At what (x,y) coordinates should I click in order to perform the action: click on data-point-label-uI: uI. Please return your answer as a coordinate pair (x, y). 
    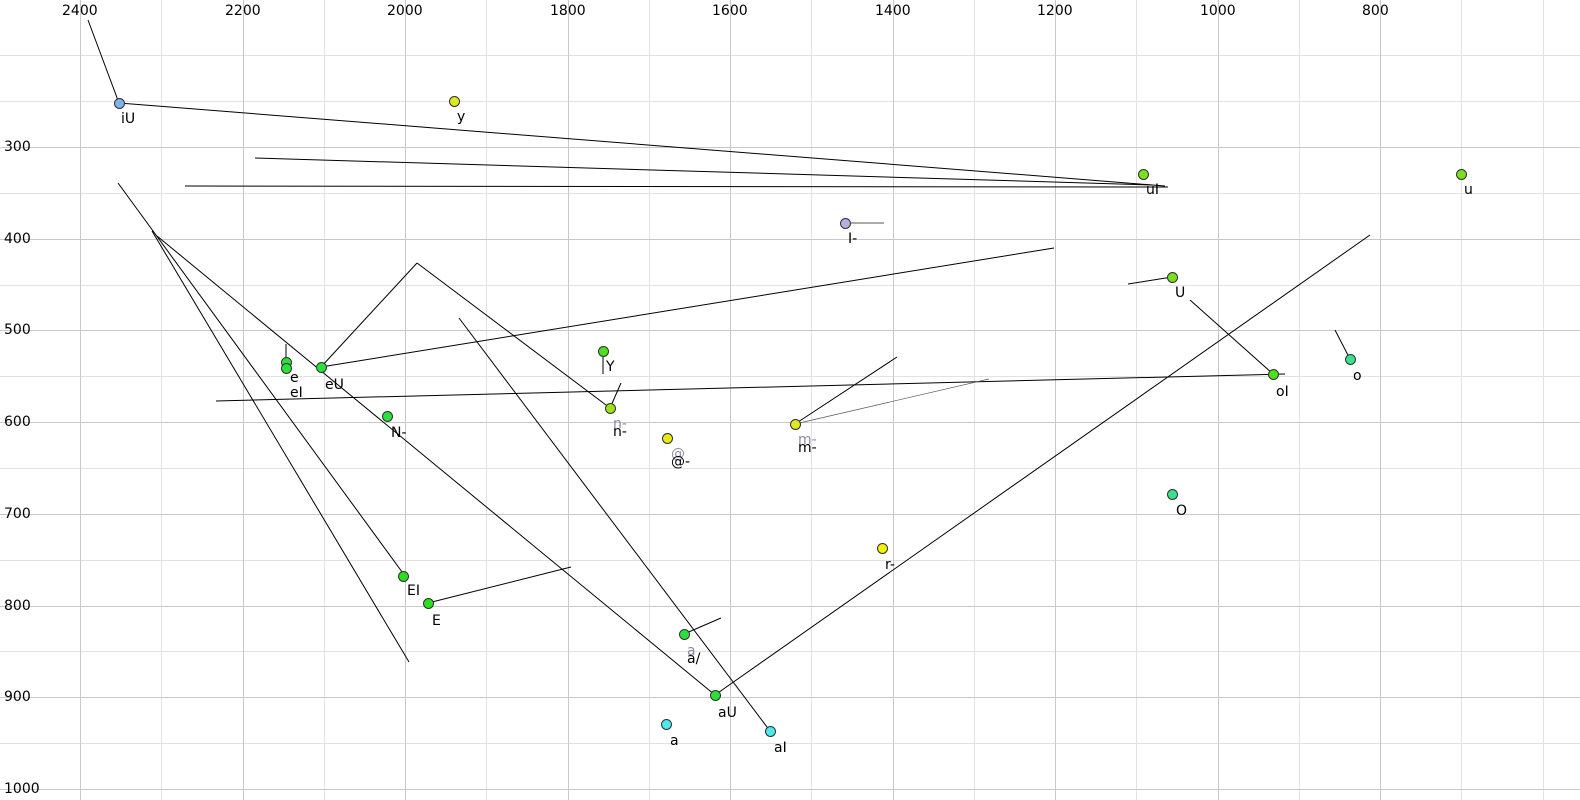
    Looking at the image, I should click on (1153, 190).